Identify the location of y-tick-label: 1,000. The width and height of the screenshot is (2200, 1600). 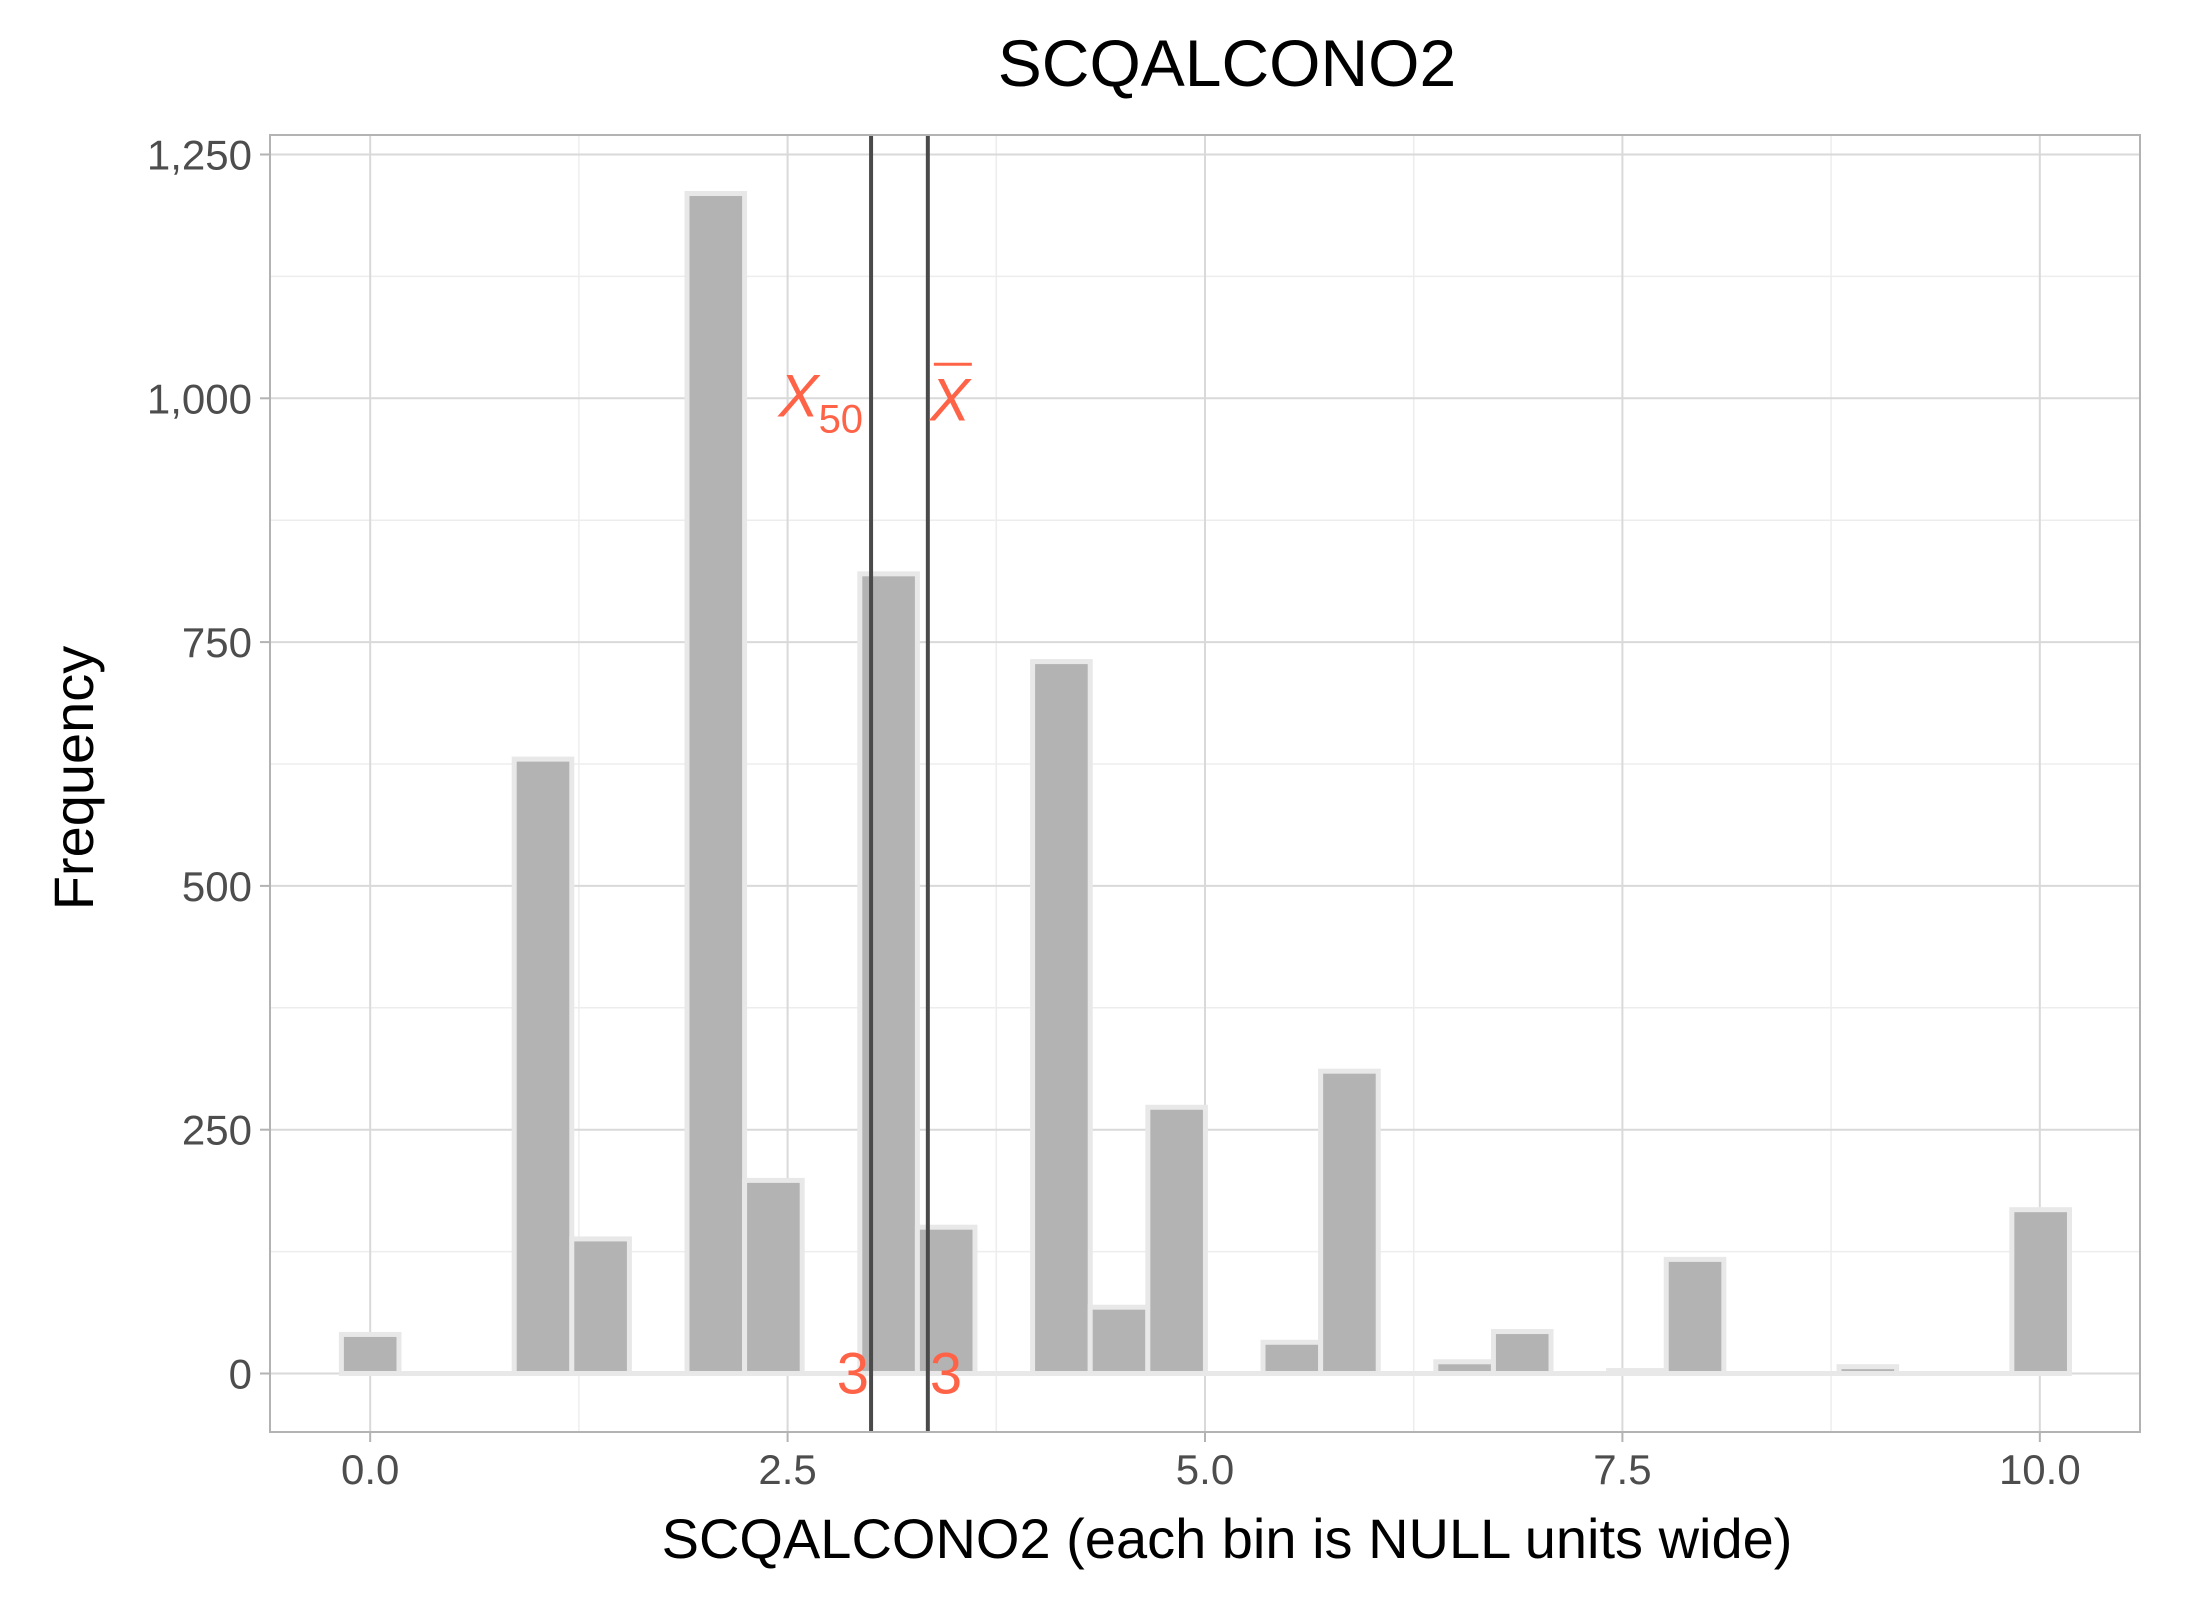
(199, 398).